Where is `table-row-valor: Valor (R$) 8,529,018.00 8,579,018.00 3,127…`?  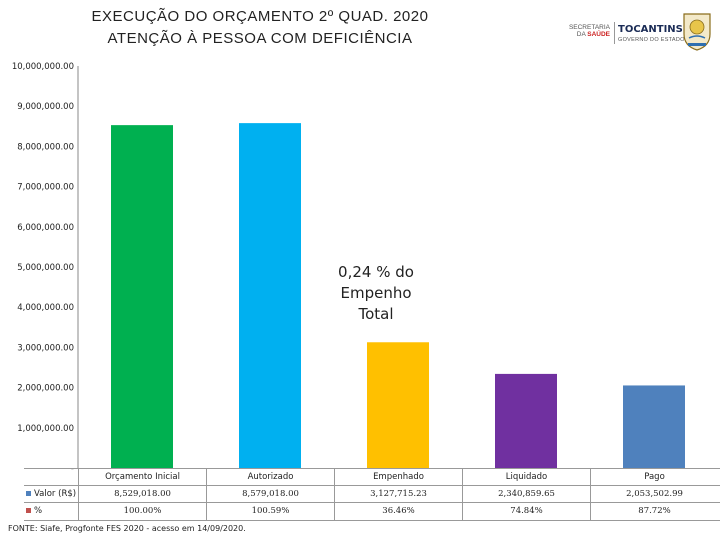 table-row-valor: Valor (R$) 8,529,018.00 8,579,018.00 3,127… is located at coordinates (372, 494).